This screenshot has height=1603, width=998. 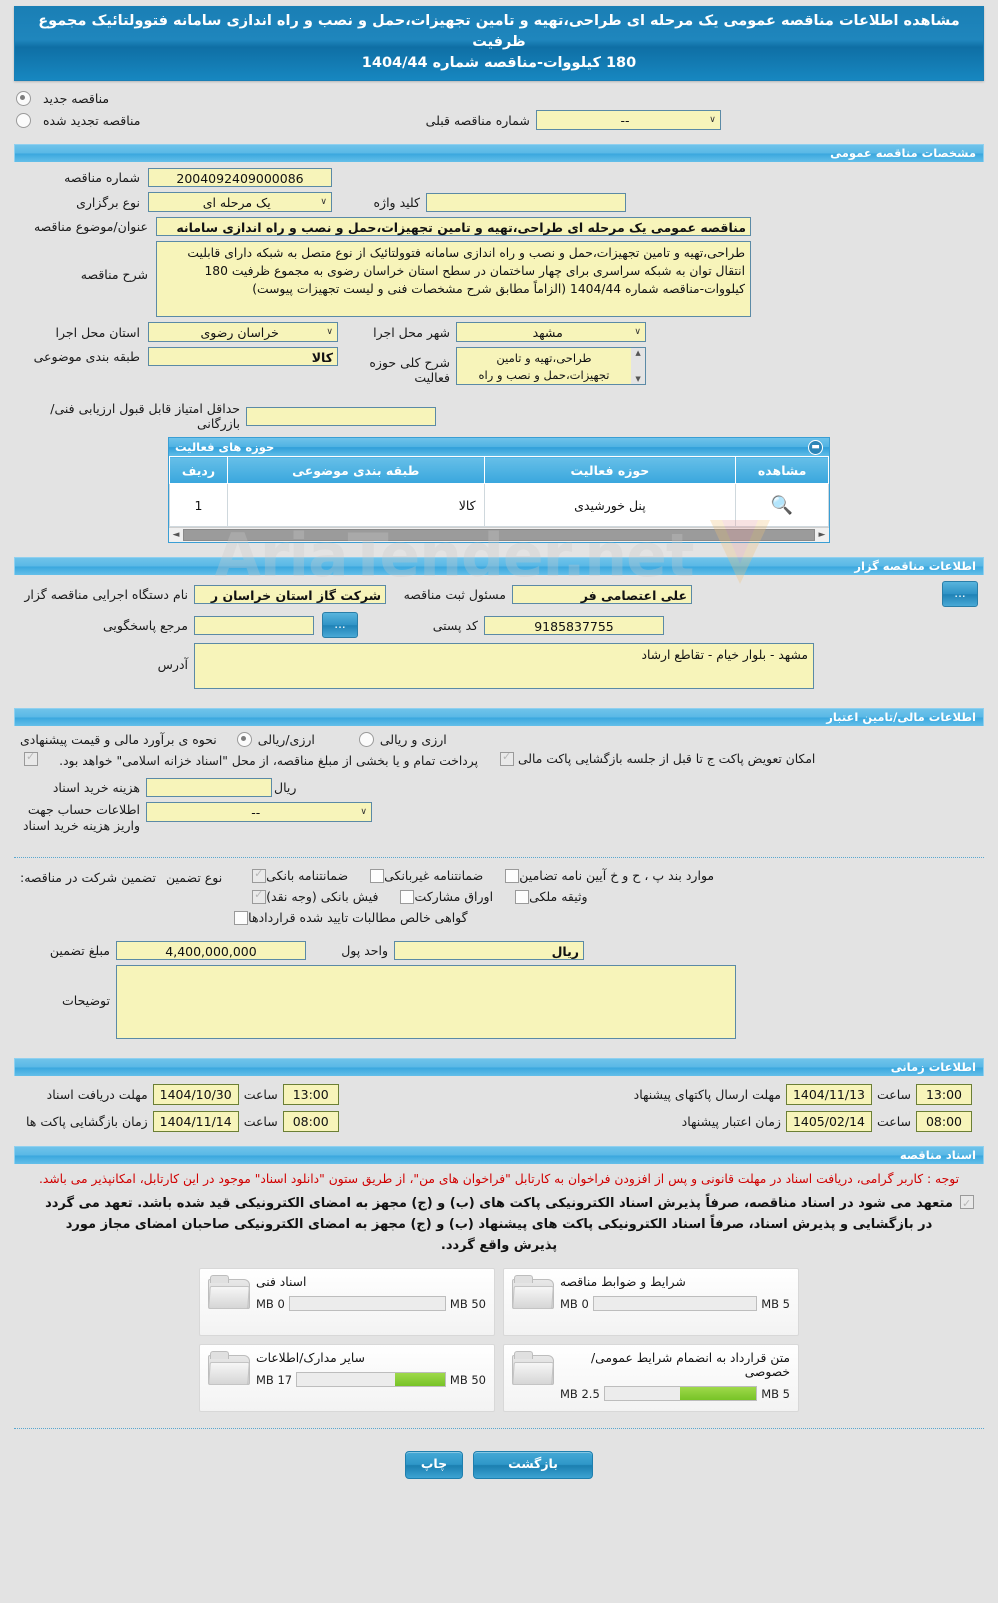 I want to click on doc-receive-date: 1404/10/30, so click(x=195, y=1094).